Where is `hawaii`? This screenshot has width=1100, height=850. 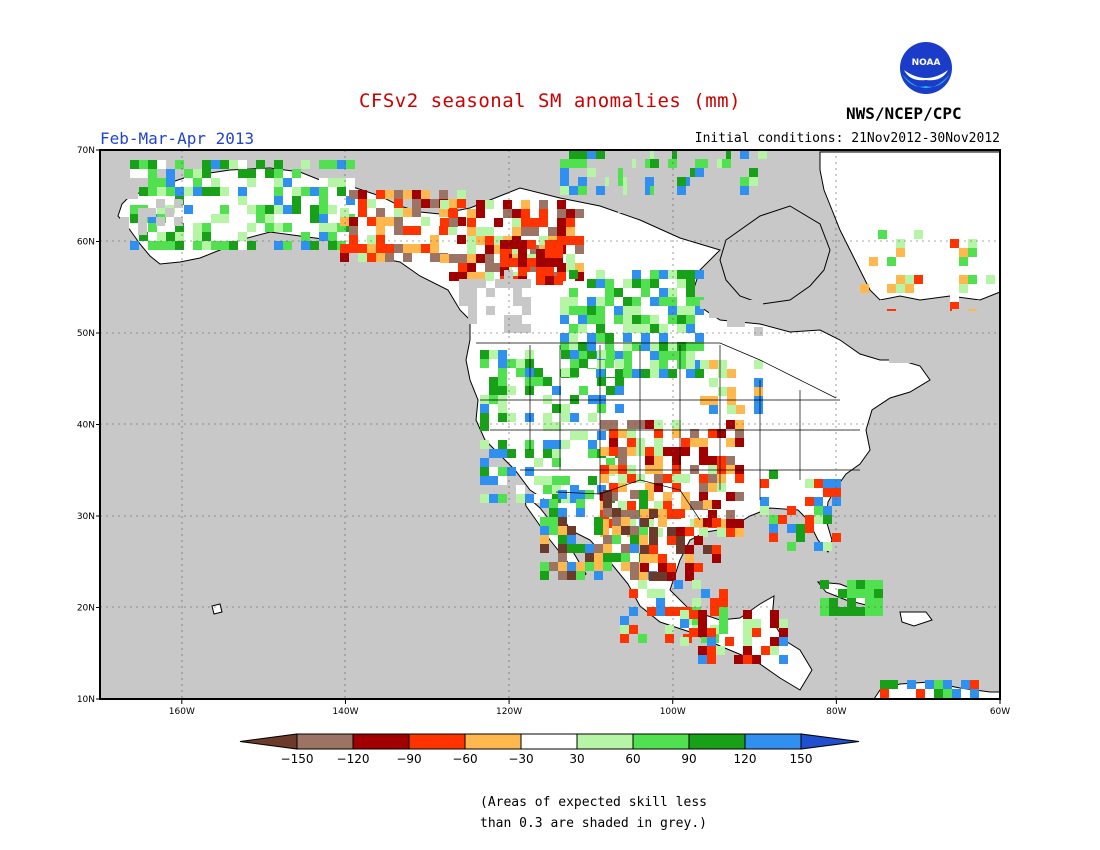
hawaii is located at coordinates (217, 609).